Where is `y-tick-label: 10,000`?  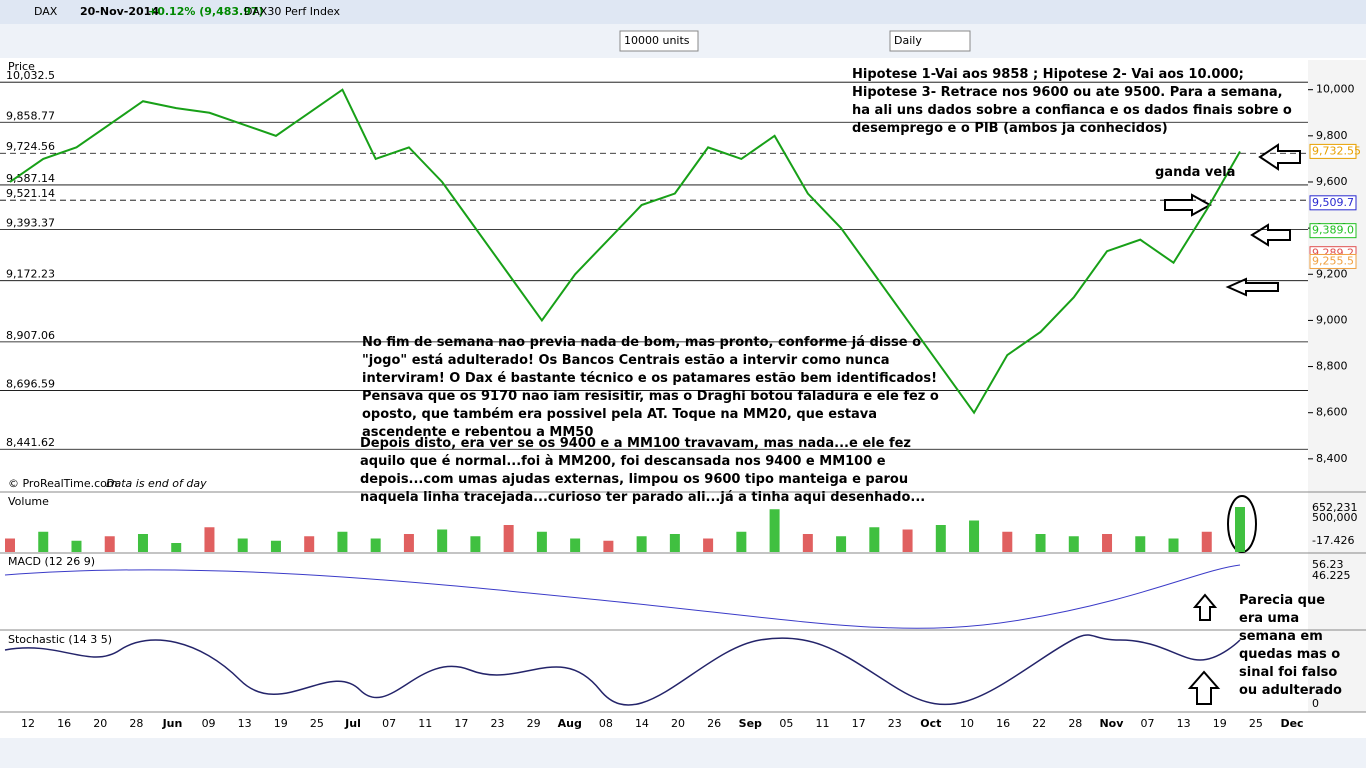 y-tick-label: 10,000 is located at coordinates (1335, 89).